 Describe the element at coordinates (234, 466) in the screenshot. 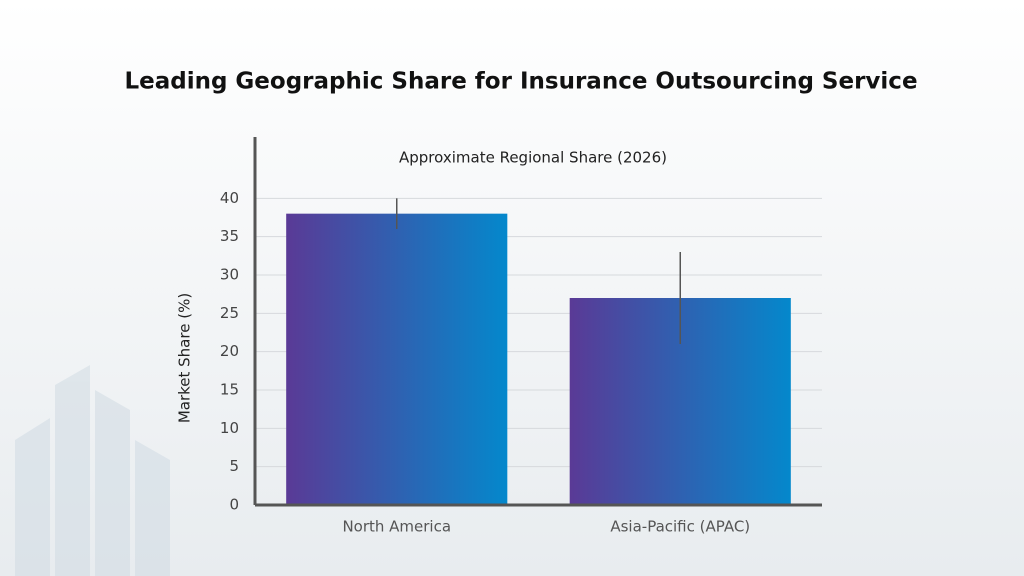

I see `y-tick-label: 5` at that location.